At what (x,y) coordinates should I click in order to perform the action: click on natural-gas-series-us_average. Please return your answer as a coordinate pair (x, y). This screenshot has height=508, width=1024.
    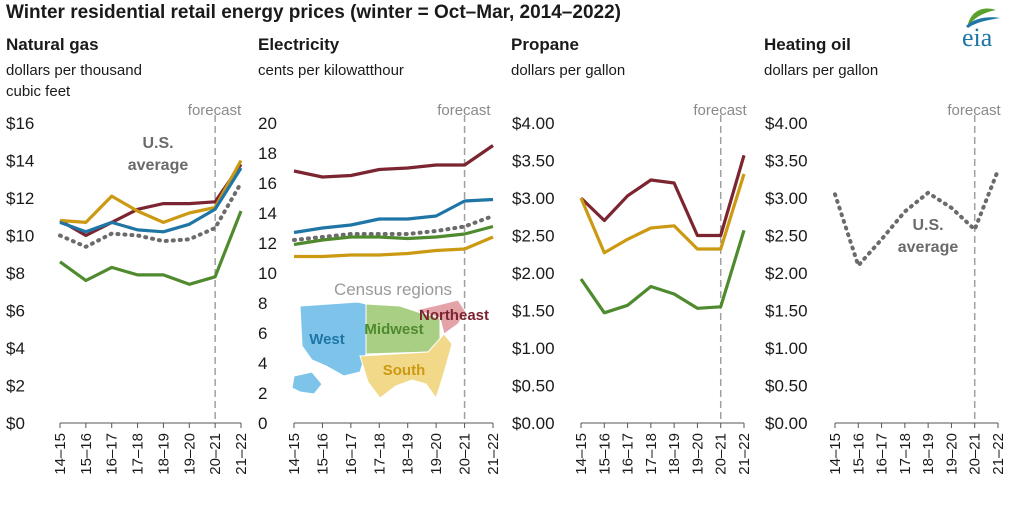
    Looking at the image, I should click on (150, 215).